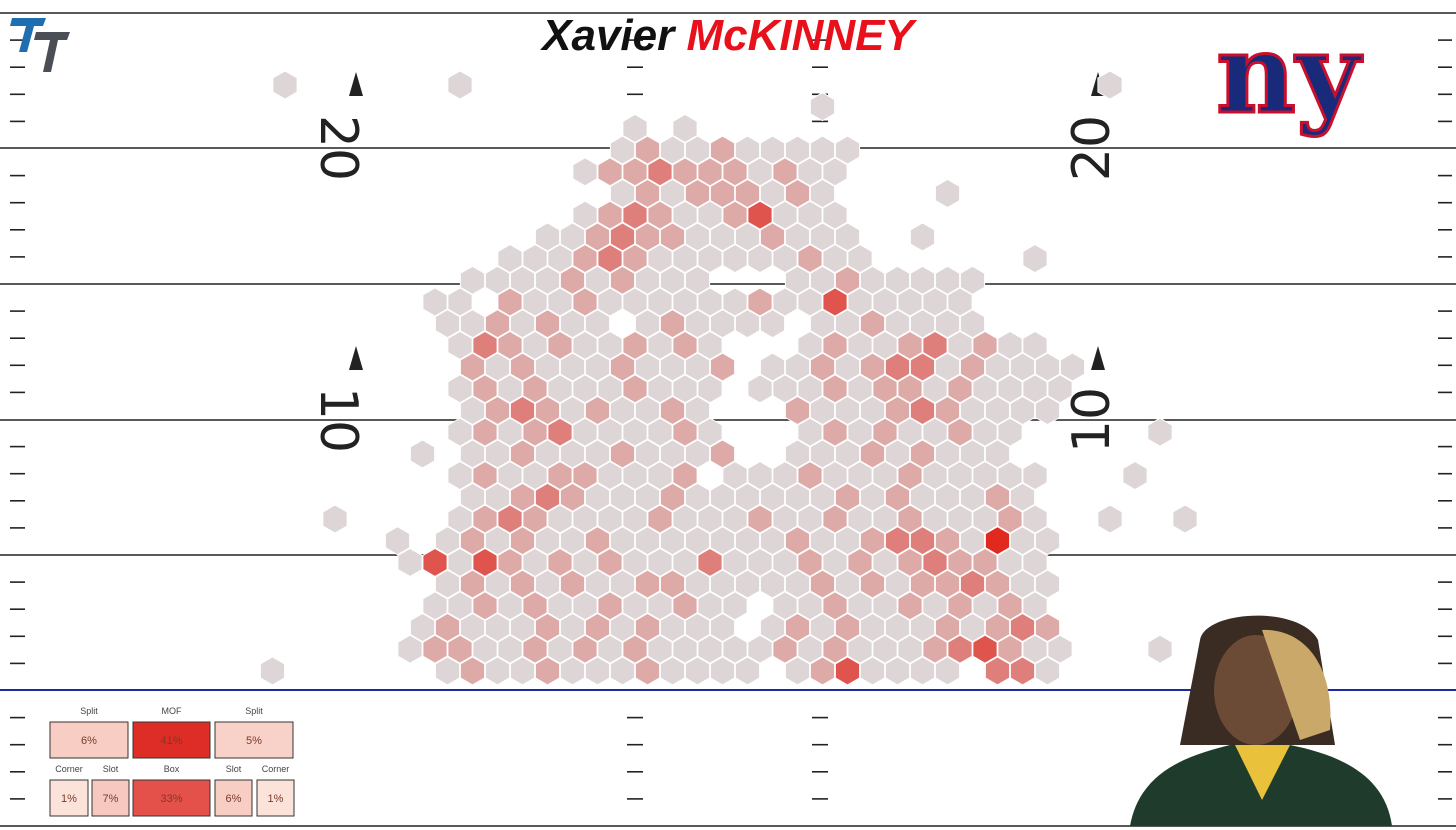 Image resolution: width=1456 pixels, height=830 pixels. I want to click on direction-arrow, so click(356, 358).